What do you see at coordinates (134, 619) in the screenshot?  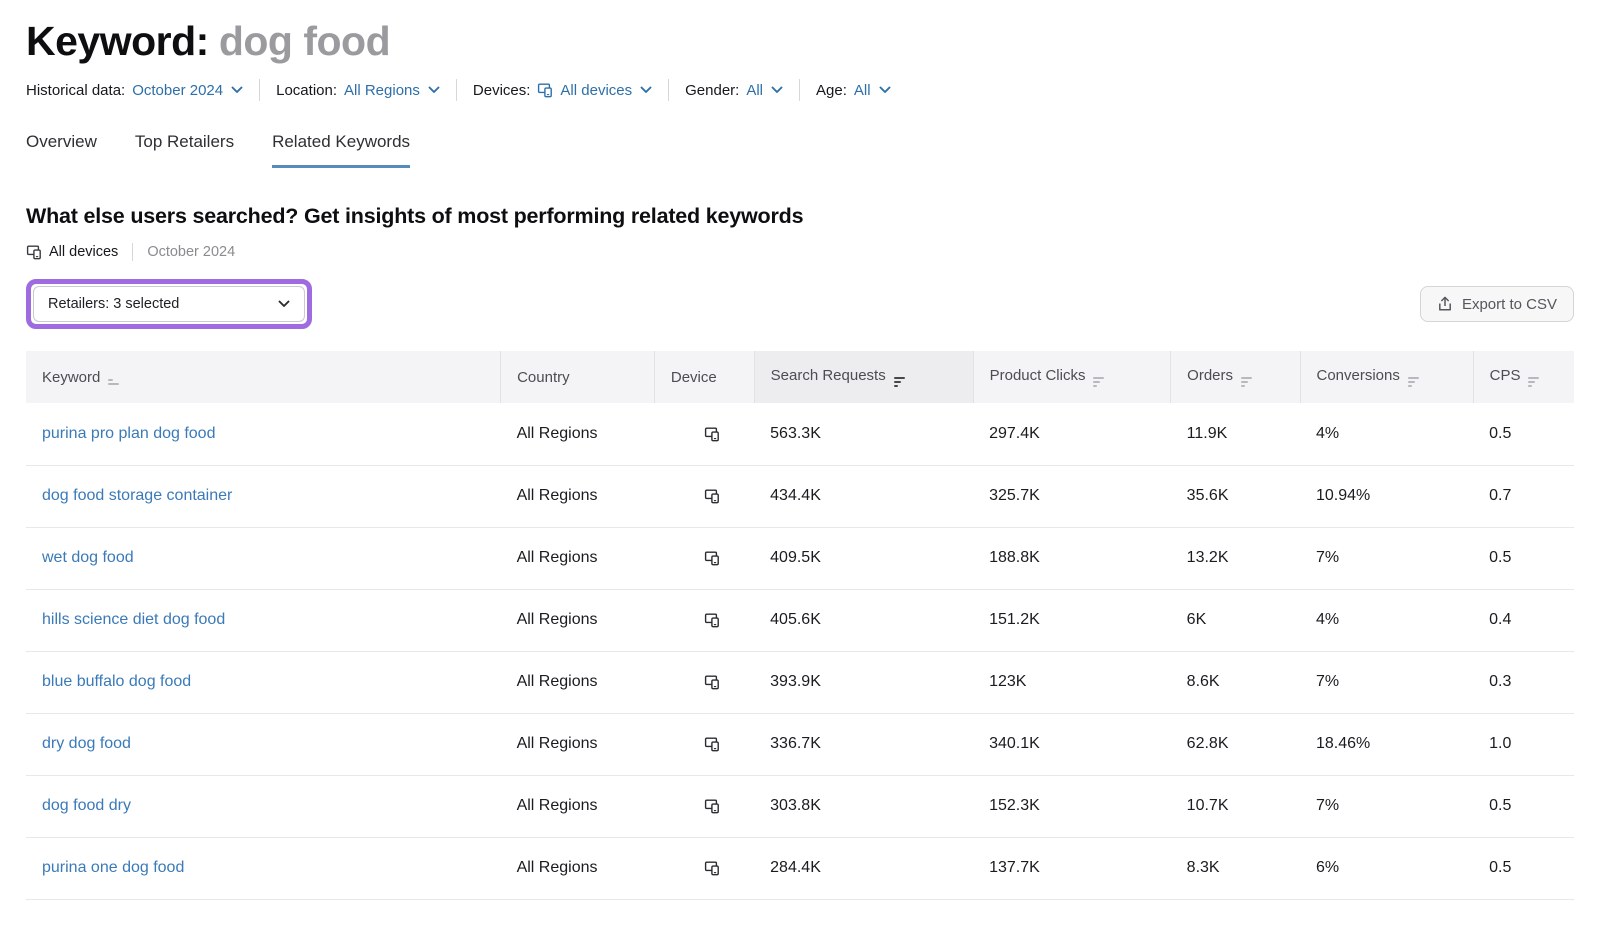 I see `keyword-link: hills science diet dog food` at bounding box center [134, 619].